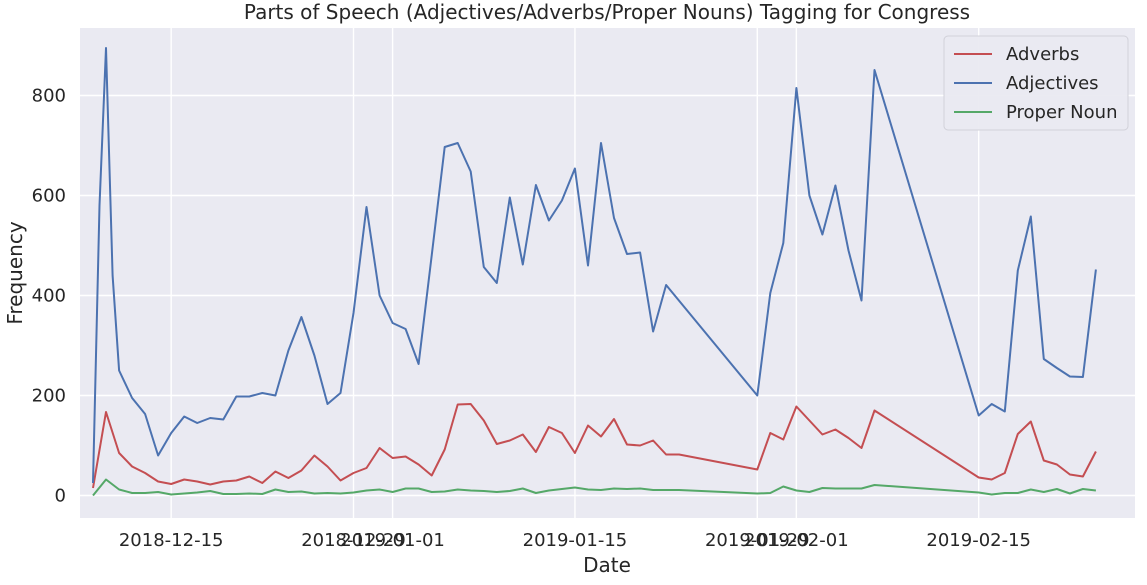 The width and height of the screenshot is (1147, 585). I want to click on y-tick-label: 400, so click(49, 296).